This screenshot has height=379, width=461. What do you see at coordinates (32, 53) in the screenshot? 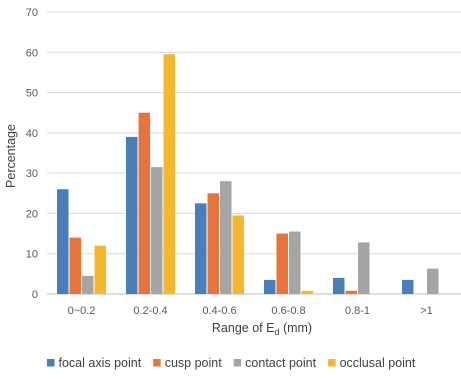
I see `y-tick-label: 60` at bounding box center [32, 53].